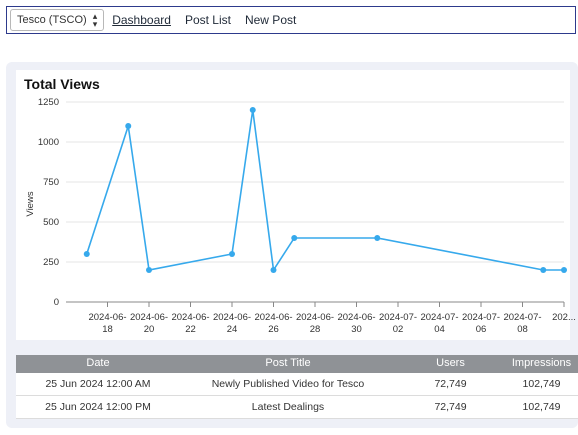 The width and height of the screenshot is (578, 435). Describe the element at coordinates (207, 20) in the screenshot. I see `nav-post-list-link: Post List` at that location.